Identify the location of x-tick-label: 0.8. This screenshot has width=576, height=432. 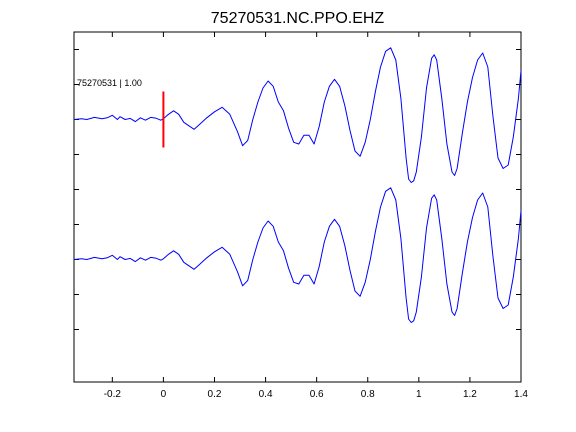
(368, 394).